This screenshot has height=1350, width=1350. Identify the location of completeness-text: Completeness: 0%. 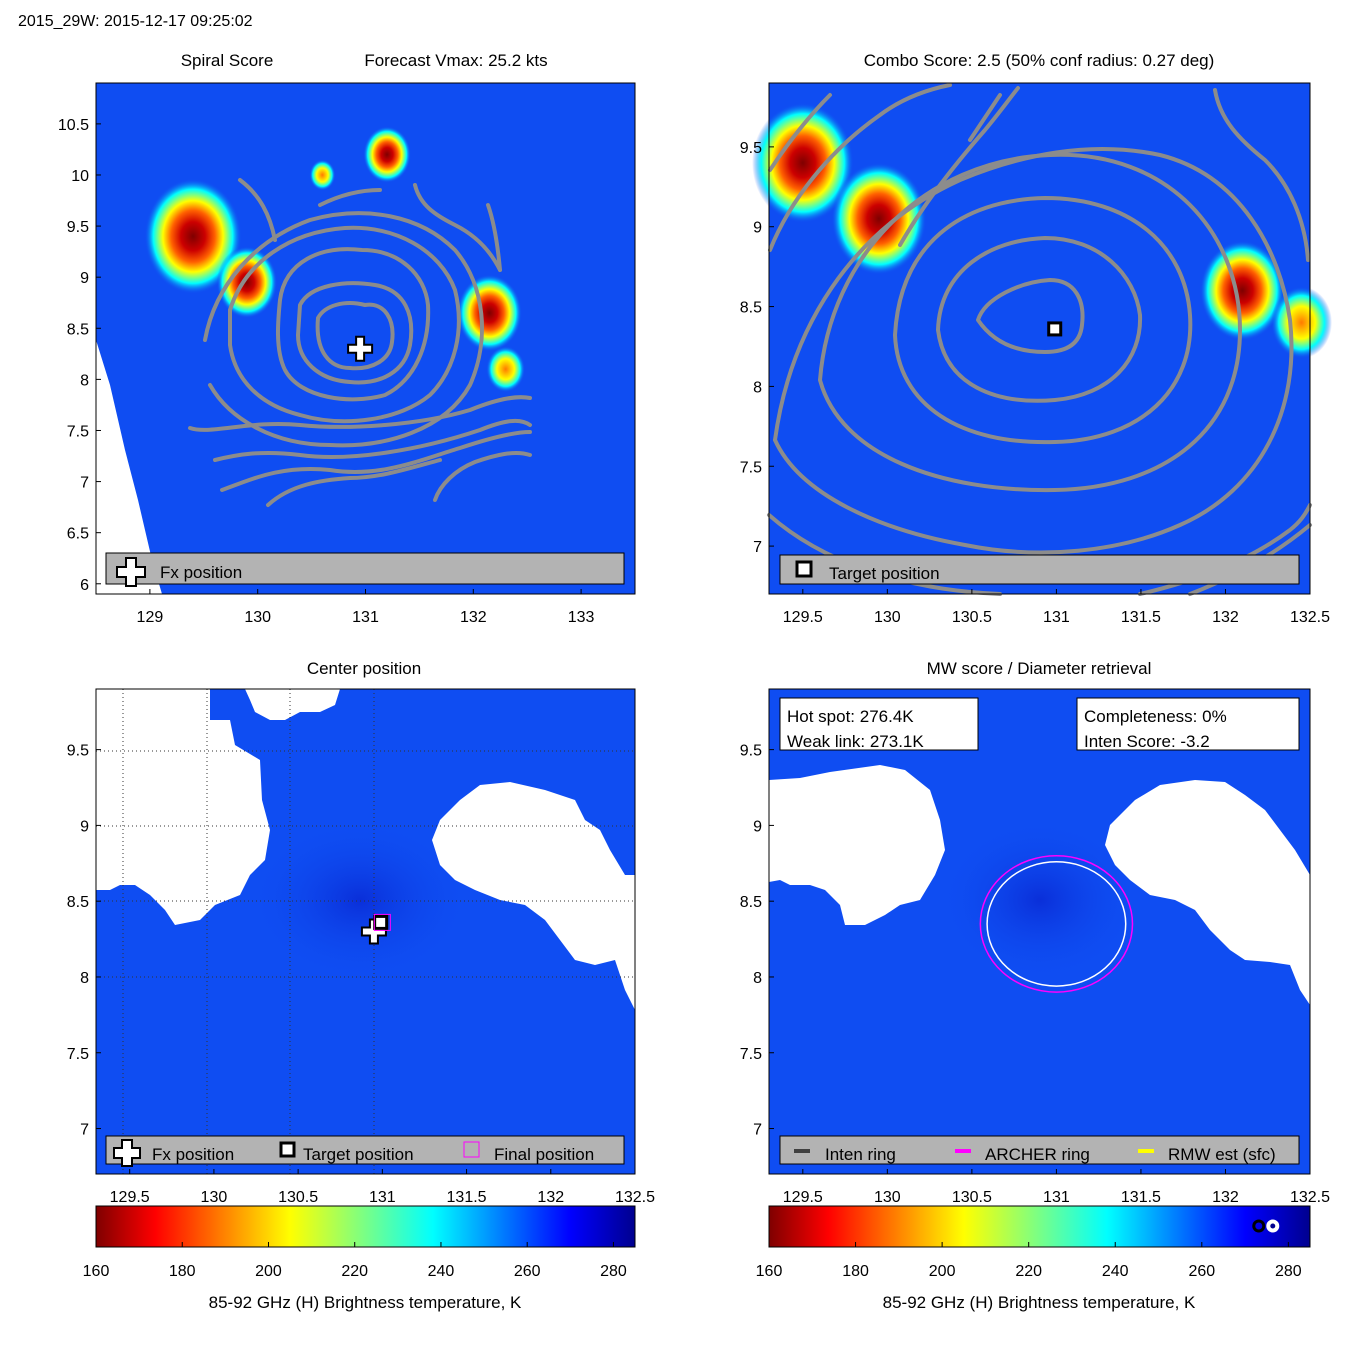
(1155, 716).